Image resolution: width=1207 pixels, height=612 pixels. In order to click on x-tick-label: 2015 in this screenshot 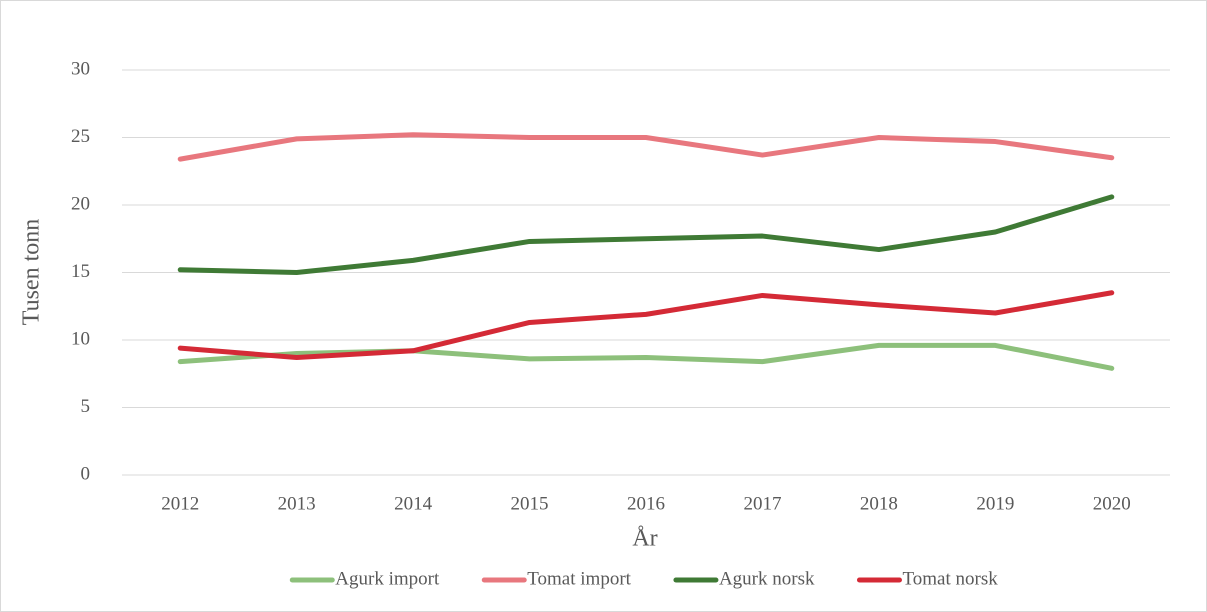, I will do `click(530, 503)`.